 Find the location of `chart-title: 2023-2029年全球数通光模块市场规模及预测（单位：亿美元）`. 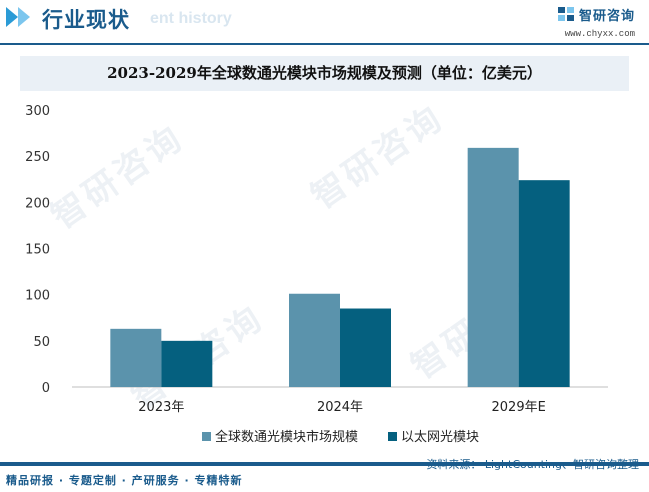

chart-title: 2023-2029年全球数通光模块市场规模及预测（单位：亿美元） is located at coordinates (324, 73).